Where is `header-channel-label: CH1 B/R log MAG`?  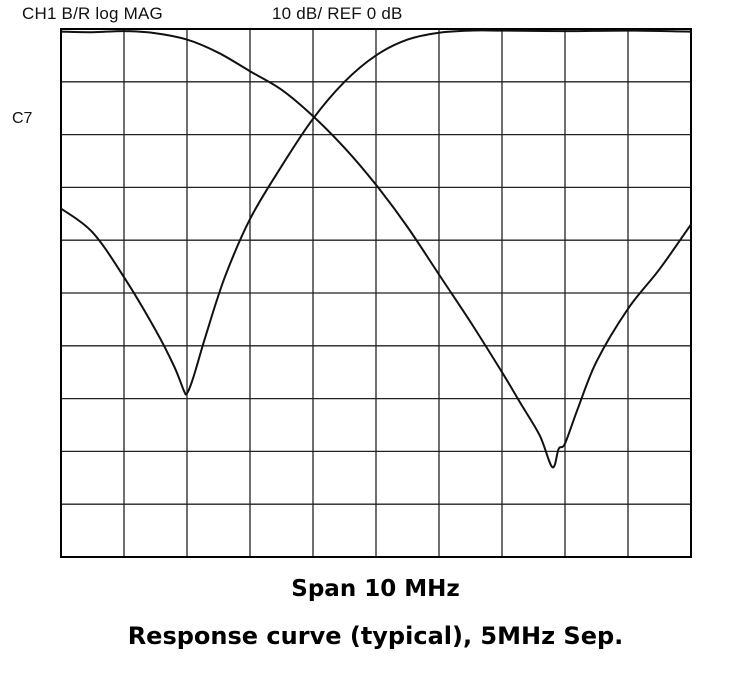 header-channel-label: CH1 B/R log MAG is located at coordinates (92, 13).